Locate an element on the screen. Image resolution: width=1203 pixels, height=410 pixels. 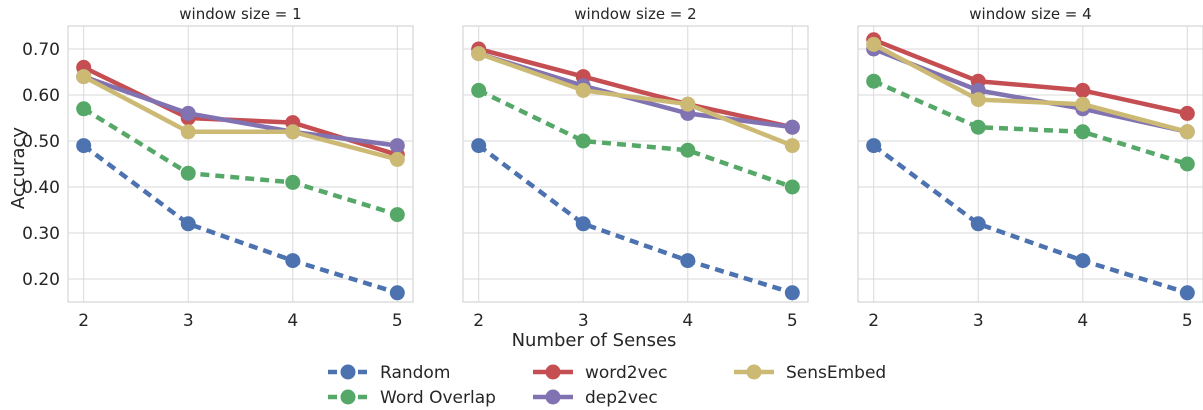
legend-item-word2vec: word2vec is located at coordinates (600, 373).